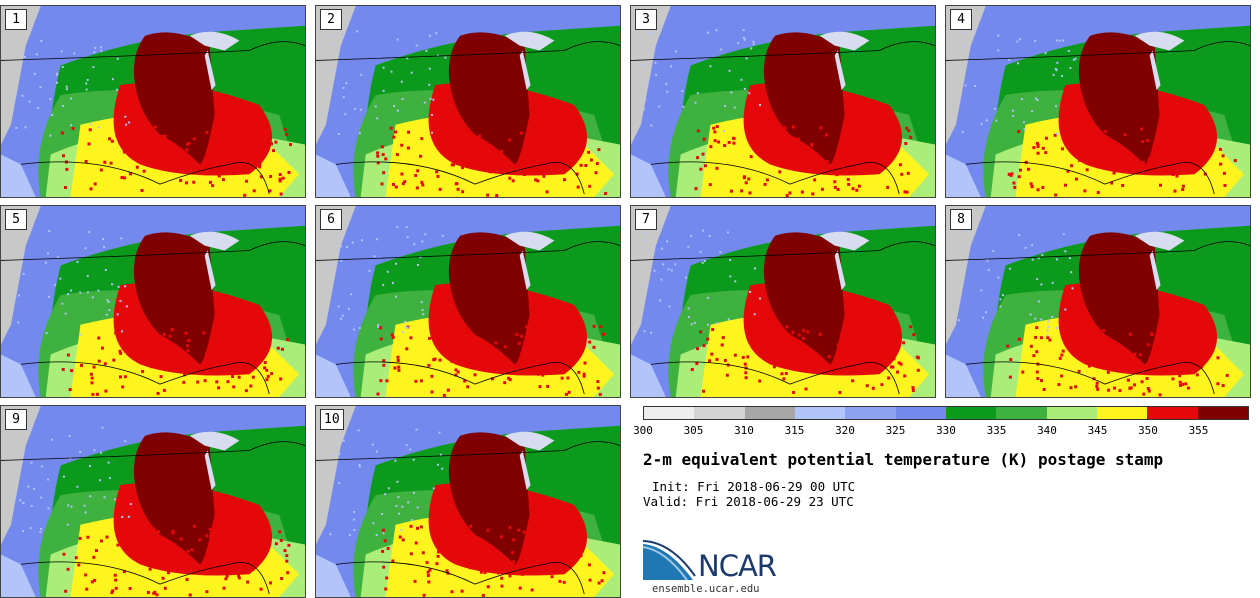 Image resolution: width=1260 pixels, height=598 pixels. Describe the element at coordinates (646, 19) in the screenshot. I see `panel-number: 3` at that location.